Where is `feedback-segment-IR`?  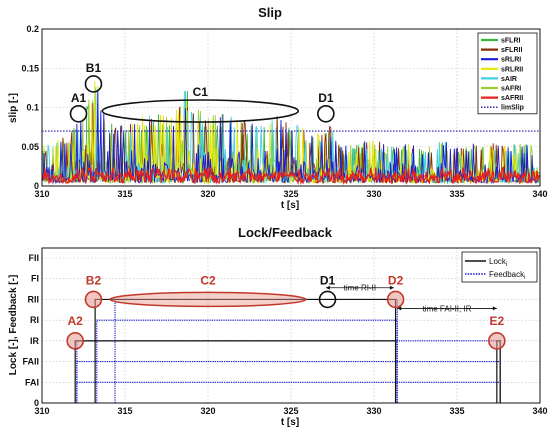
feedback-segment-IR is located at coordinates (288, 371).